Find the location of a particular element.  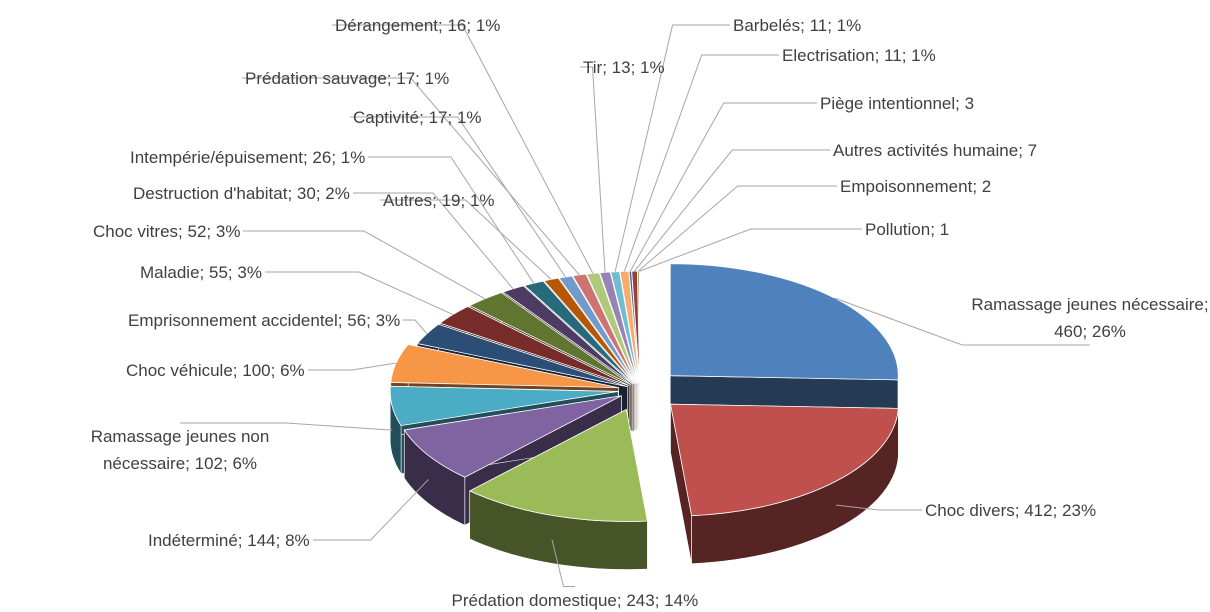

label-value: 102 is located at coordinates (208, 463).